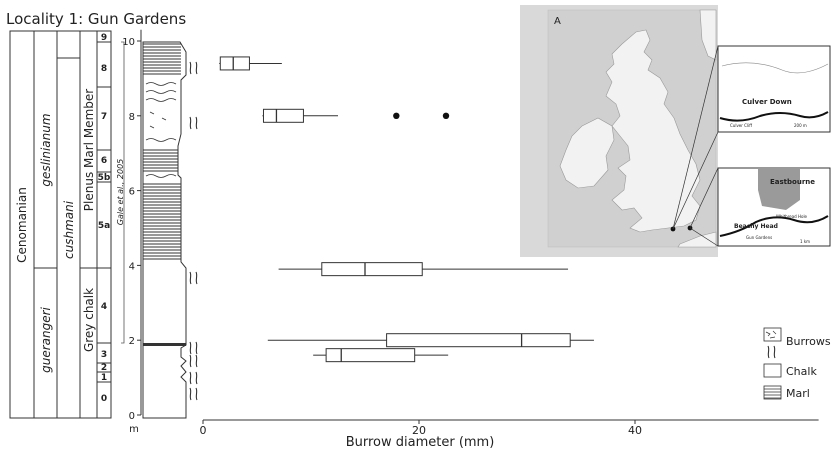 This screenshot has width=832, height=451. What do you see at coordinates (798, 393) in the screenshot?
I see `legend-marl-label: Marl` at bounding box center [798, 393].